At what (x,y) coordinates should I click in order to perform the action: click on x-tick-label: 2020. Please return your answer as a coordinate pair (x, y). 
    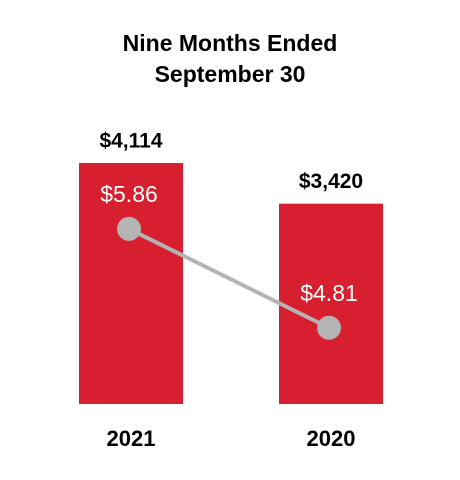
    Looking at the image, I should click on (331, 438).